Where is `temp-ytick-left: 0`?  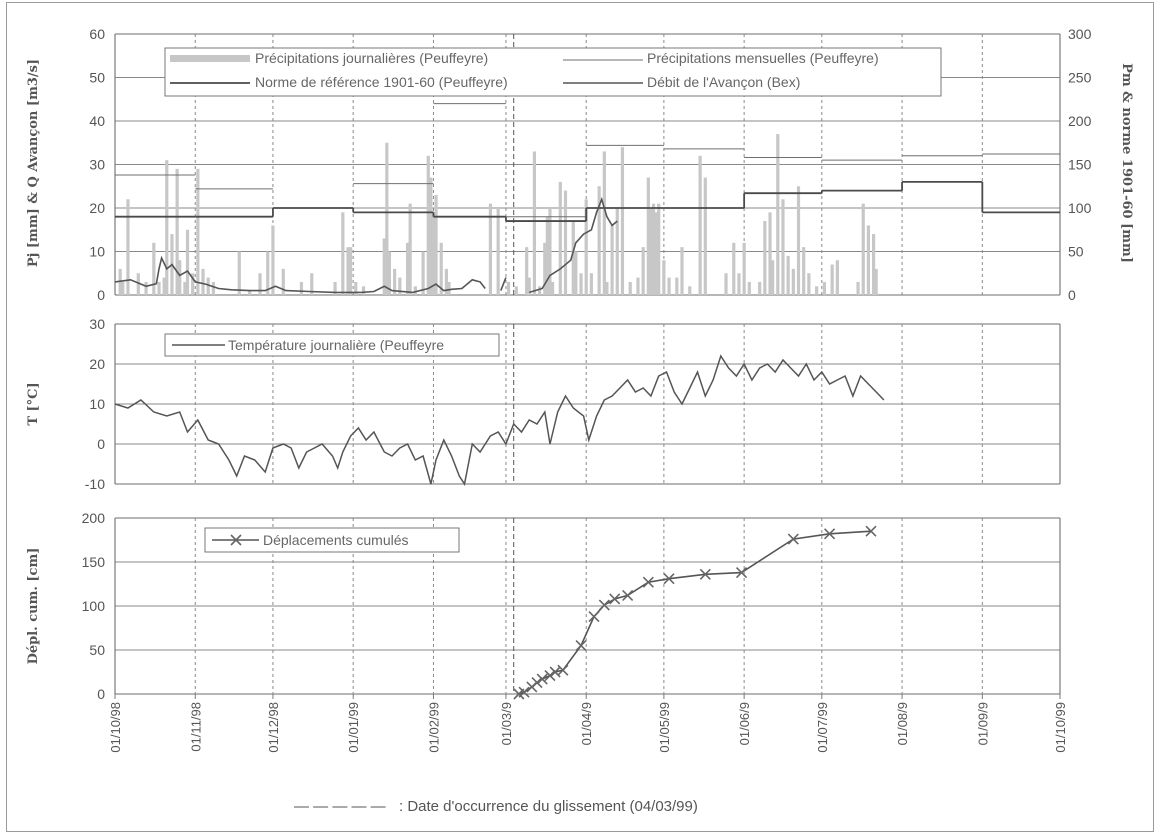
temp-ytick-left: 0 is located at coordinates (101, 444).